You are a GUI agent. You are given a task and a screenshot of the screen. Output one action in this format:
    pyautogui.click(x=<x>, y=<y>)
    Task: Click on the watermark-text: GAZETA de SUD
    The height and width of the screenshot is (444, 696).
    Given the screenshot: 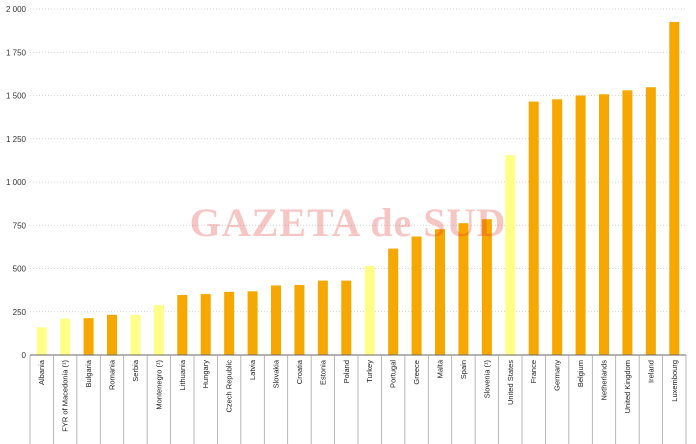 What is the action you would take?
    pyautogui.click(x=348, y=222)
    